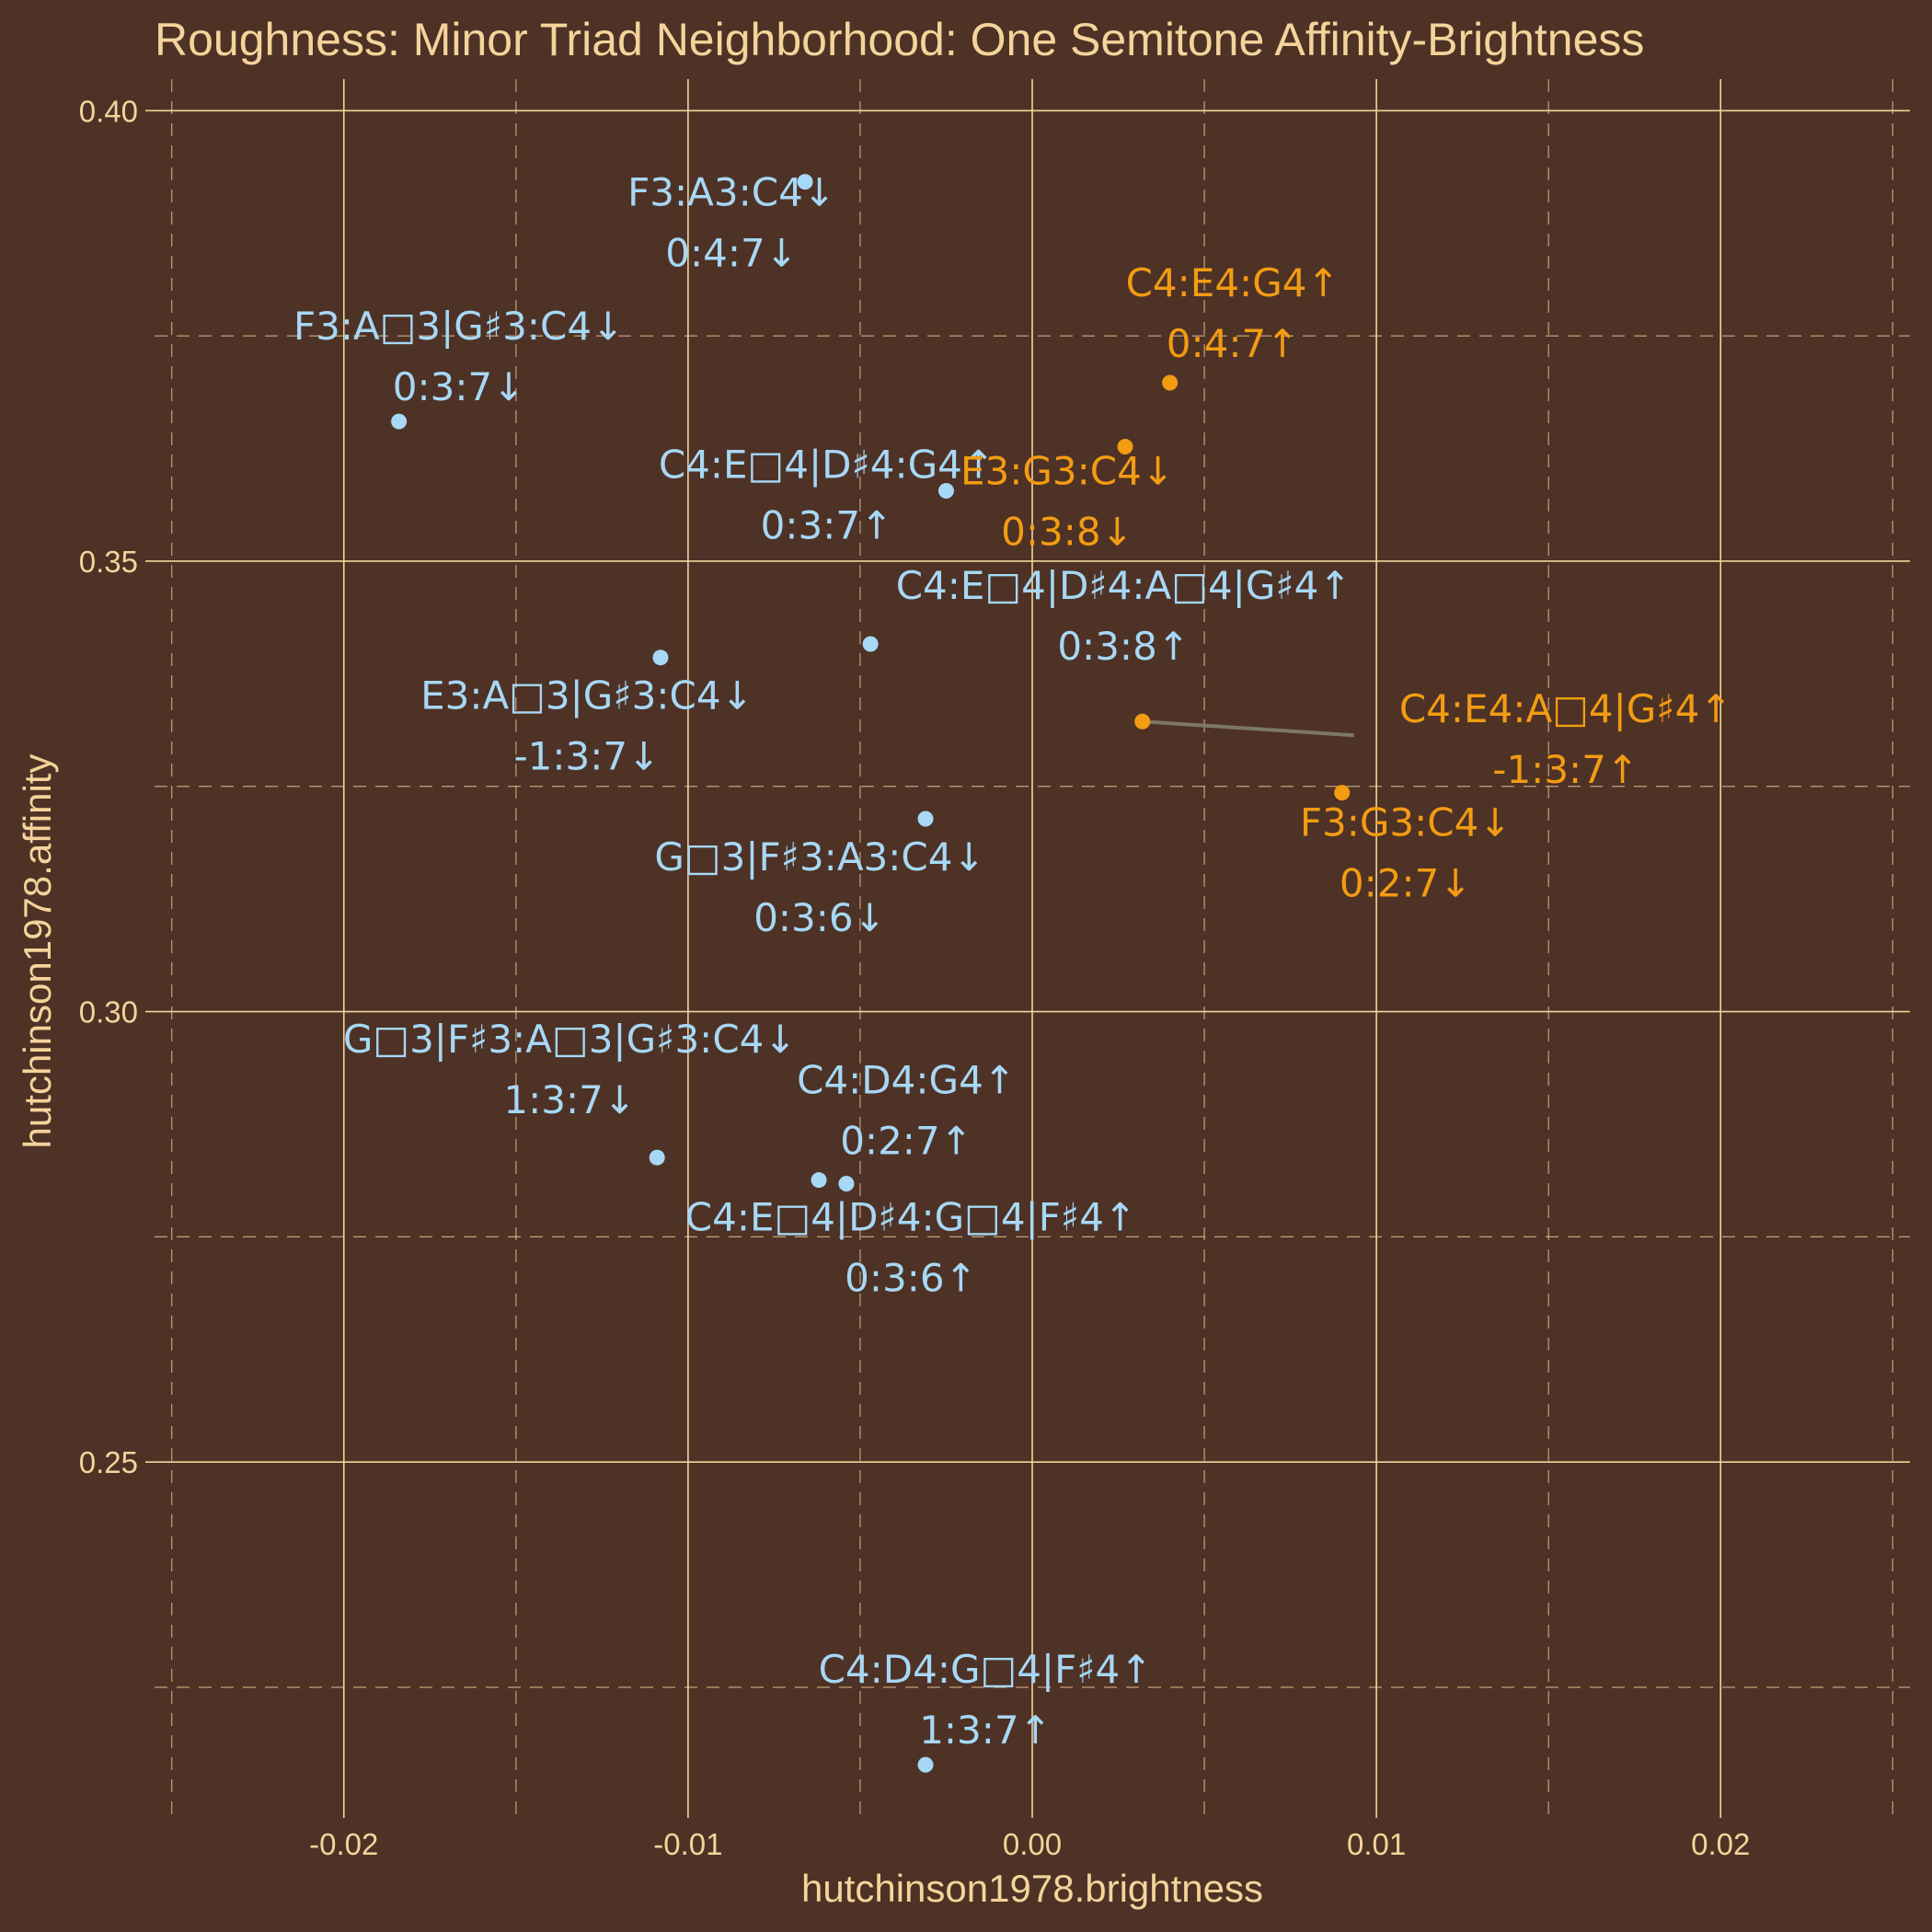 This screenshot has width=1932, height=1932. I want to click on point-label-intervals: 0:3:7↓, so click(459, 386).